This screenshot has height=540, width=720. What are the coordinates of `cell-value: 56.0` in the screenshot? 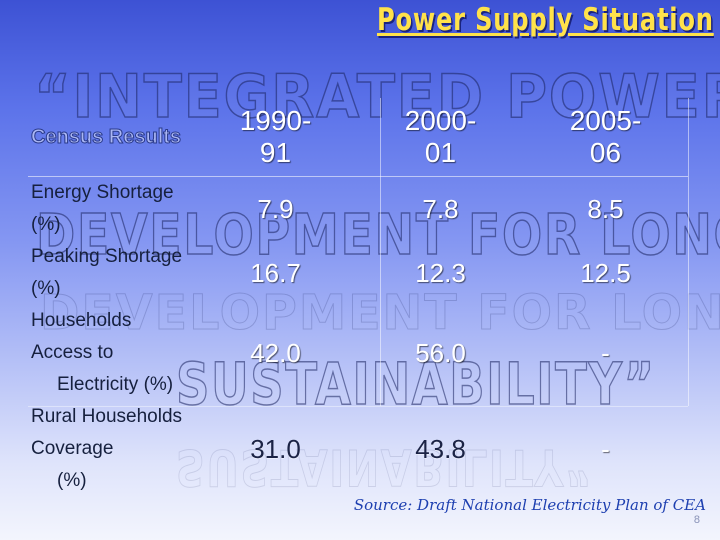 It's located at (440, 352).